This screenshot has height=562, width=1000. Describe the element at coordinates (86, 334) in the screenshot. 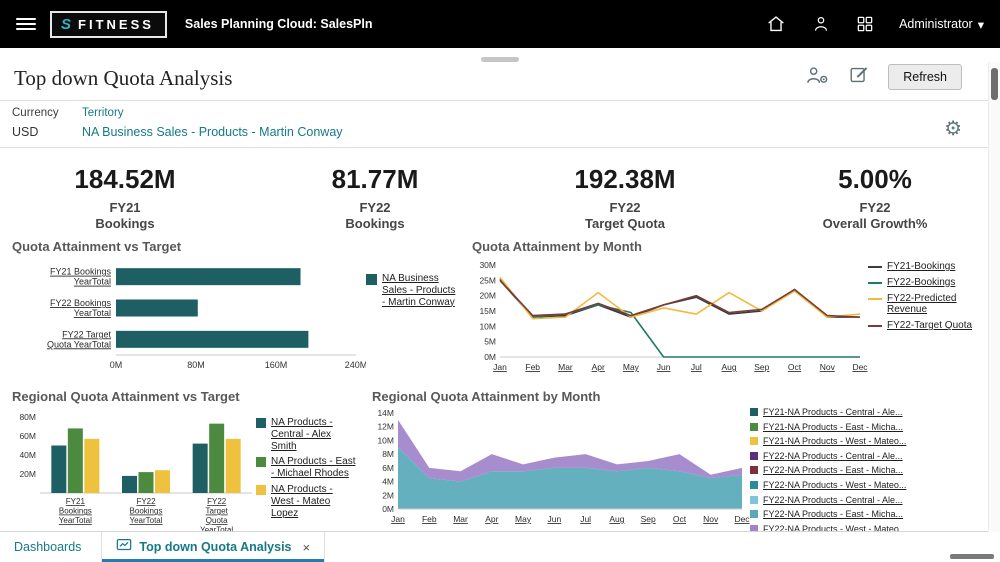

I see `category-label: FY22 Target` at that location.